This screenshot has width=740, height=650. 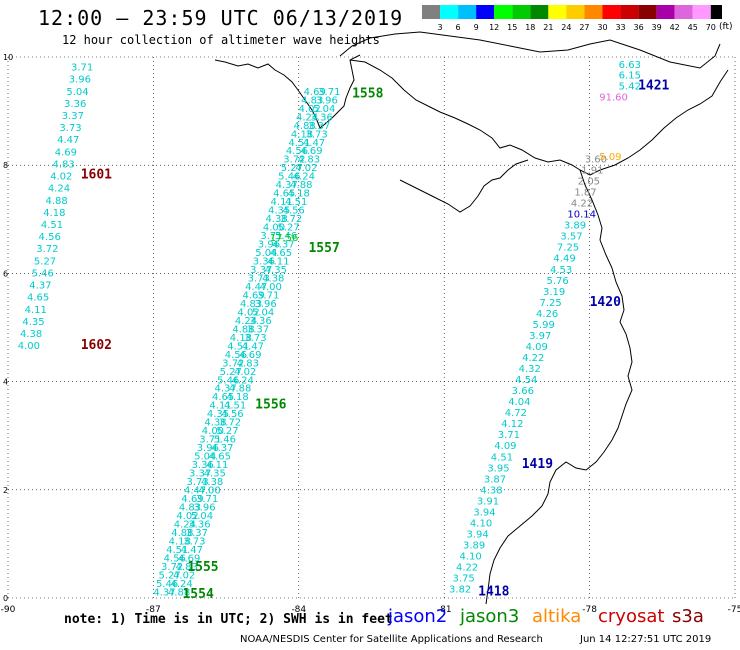 What do you see at coordinates (564, 259) in the screenshot?
I see `wave-height-point: 4.49` at bounding box center [564, 259].